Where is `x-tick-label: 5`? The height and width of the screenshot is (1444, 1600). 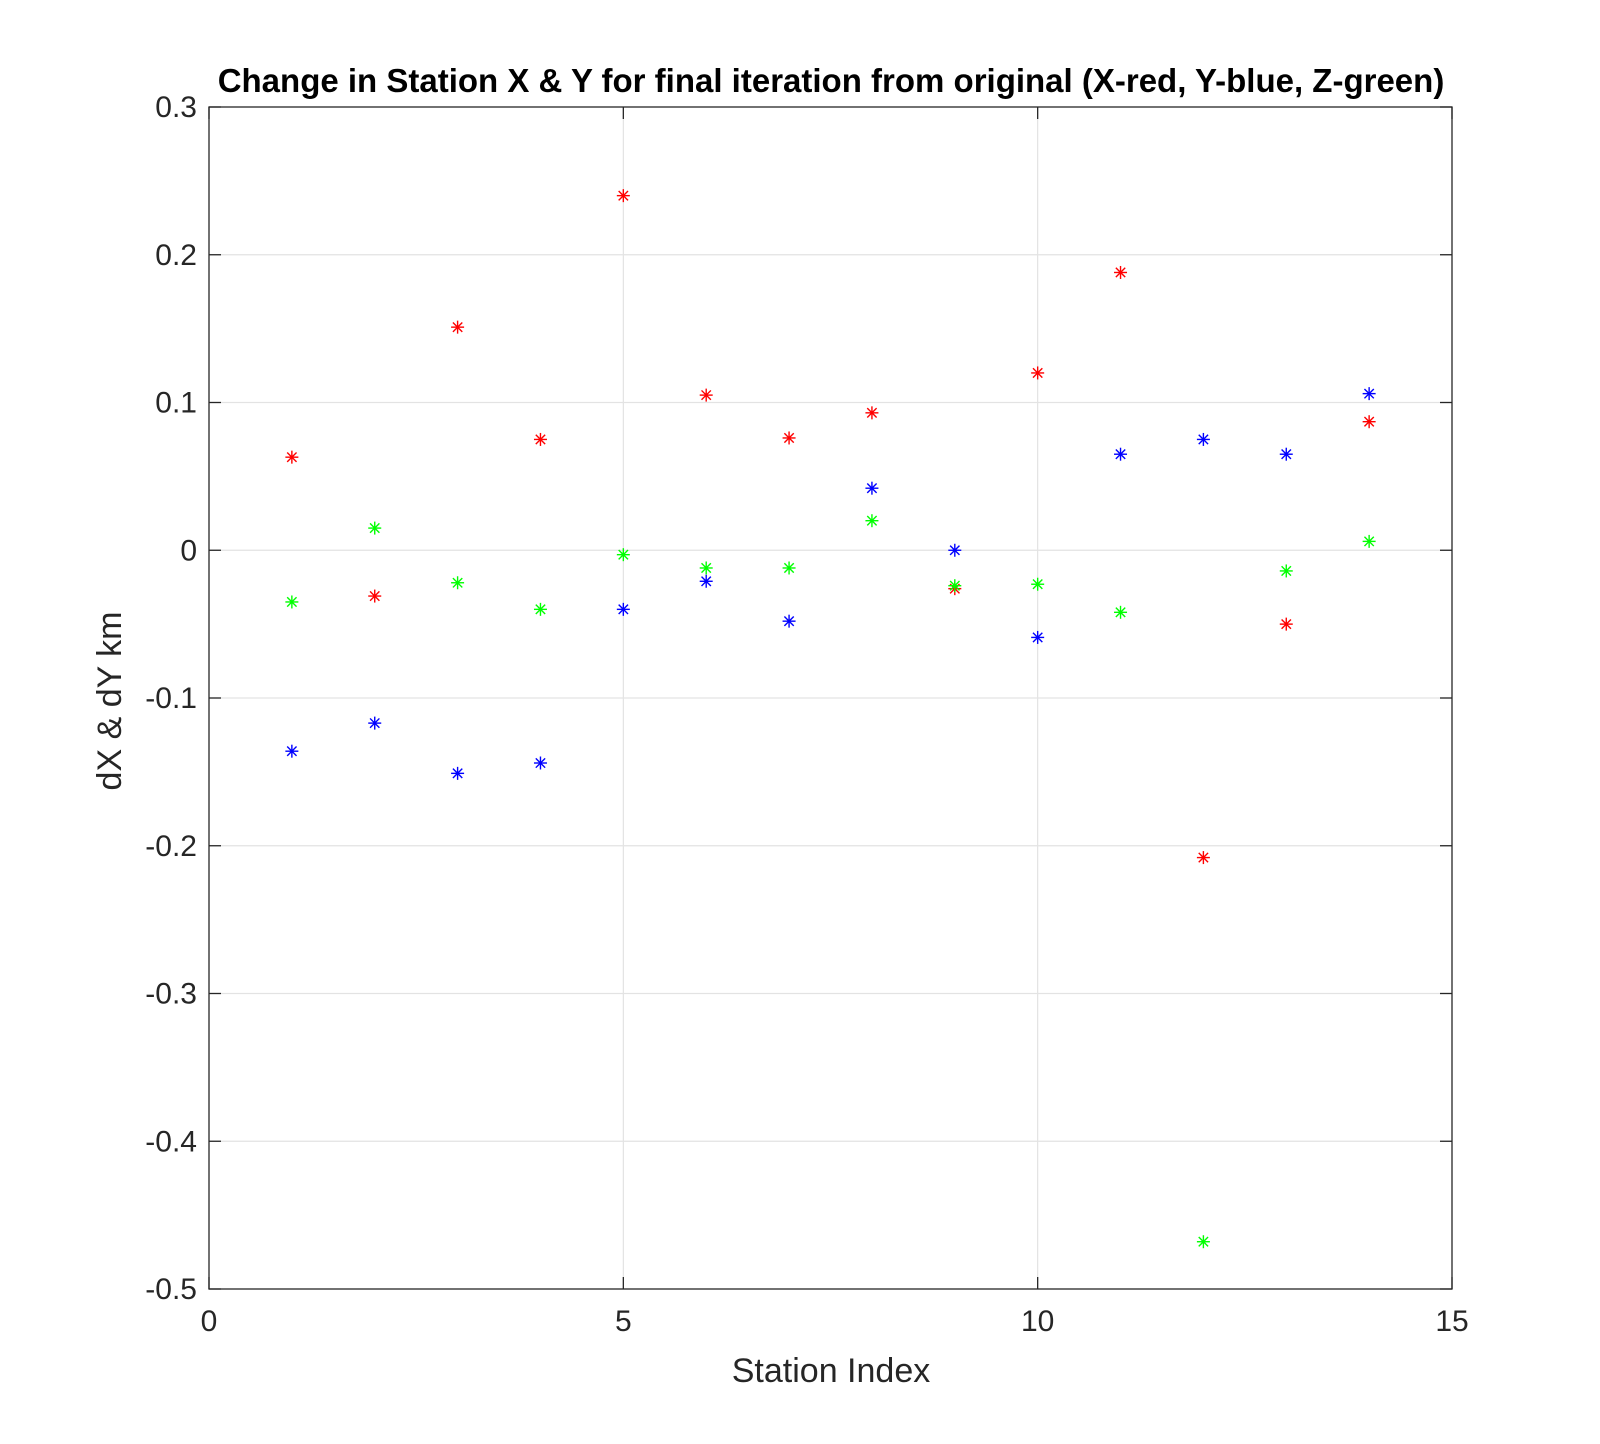
x-tick-label: 5 is located at coordinates (623, 1321).